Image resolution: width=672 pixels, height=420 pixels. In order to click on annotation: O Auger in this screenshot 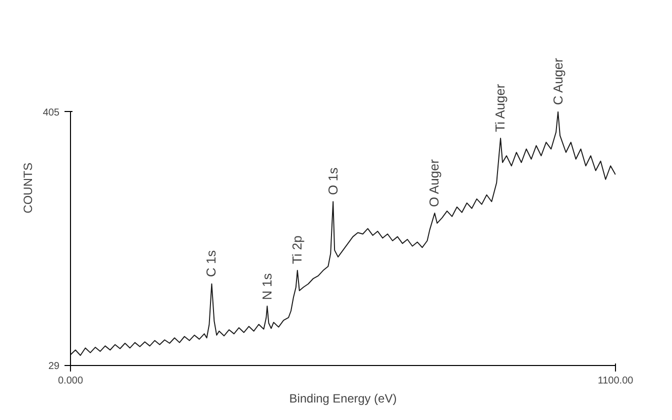, I will do `click(434, 182)`.